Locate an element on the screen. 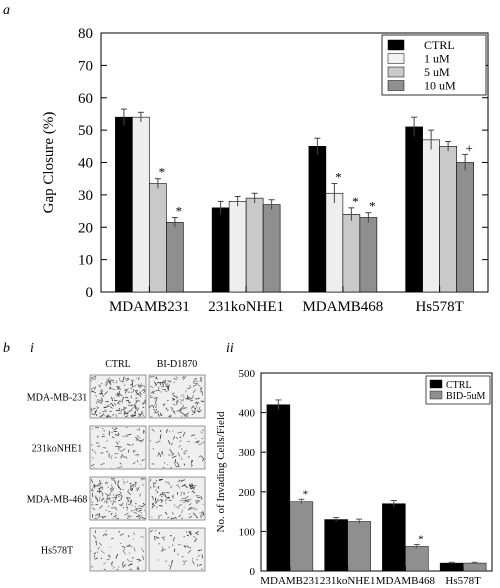 This screenshot has height=588, width=500. legend-swatch is located at coordinates (396, 85).